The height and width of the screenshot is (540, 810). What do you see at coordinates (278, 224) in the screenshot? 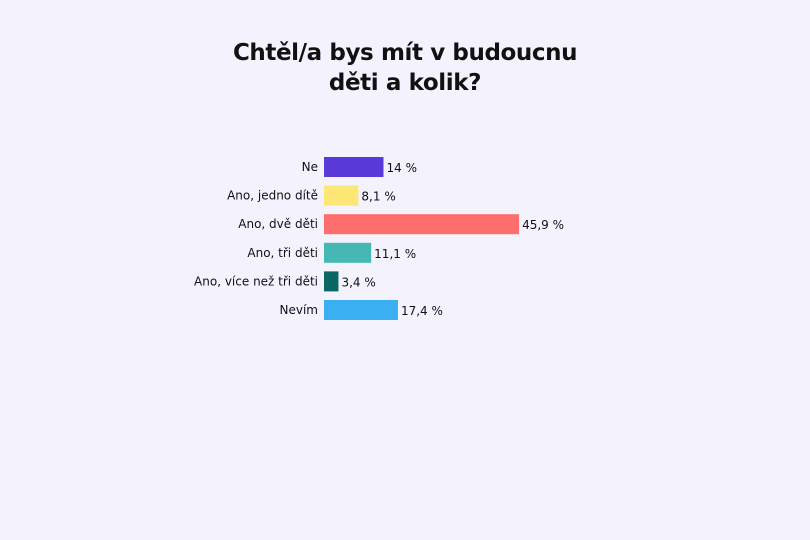
I see `category-label: Ano, dvě děti` at bounding box center [278, 224].